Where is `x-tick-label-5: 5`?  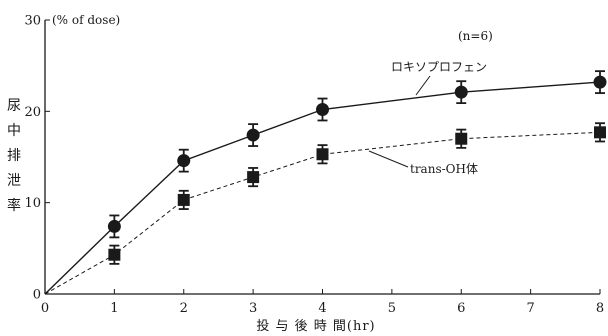 x-tick-label-5: 5 is located at coordinates (392, 308).